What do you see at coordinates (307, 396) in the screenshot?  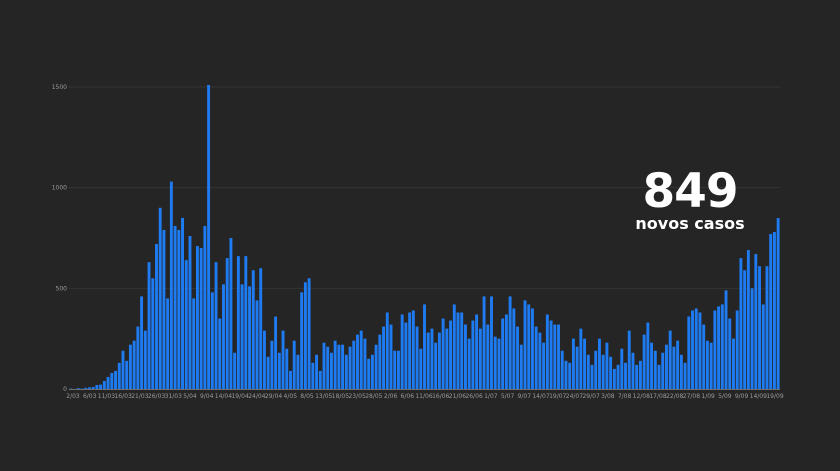 I see `x-tick-label: 8/05` at bounding box center [307, 396].